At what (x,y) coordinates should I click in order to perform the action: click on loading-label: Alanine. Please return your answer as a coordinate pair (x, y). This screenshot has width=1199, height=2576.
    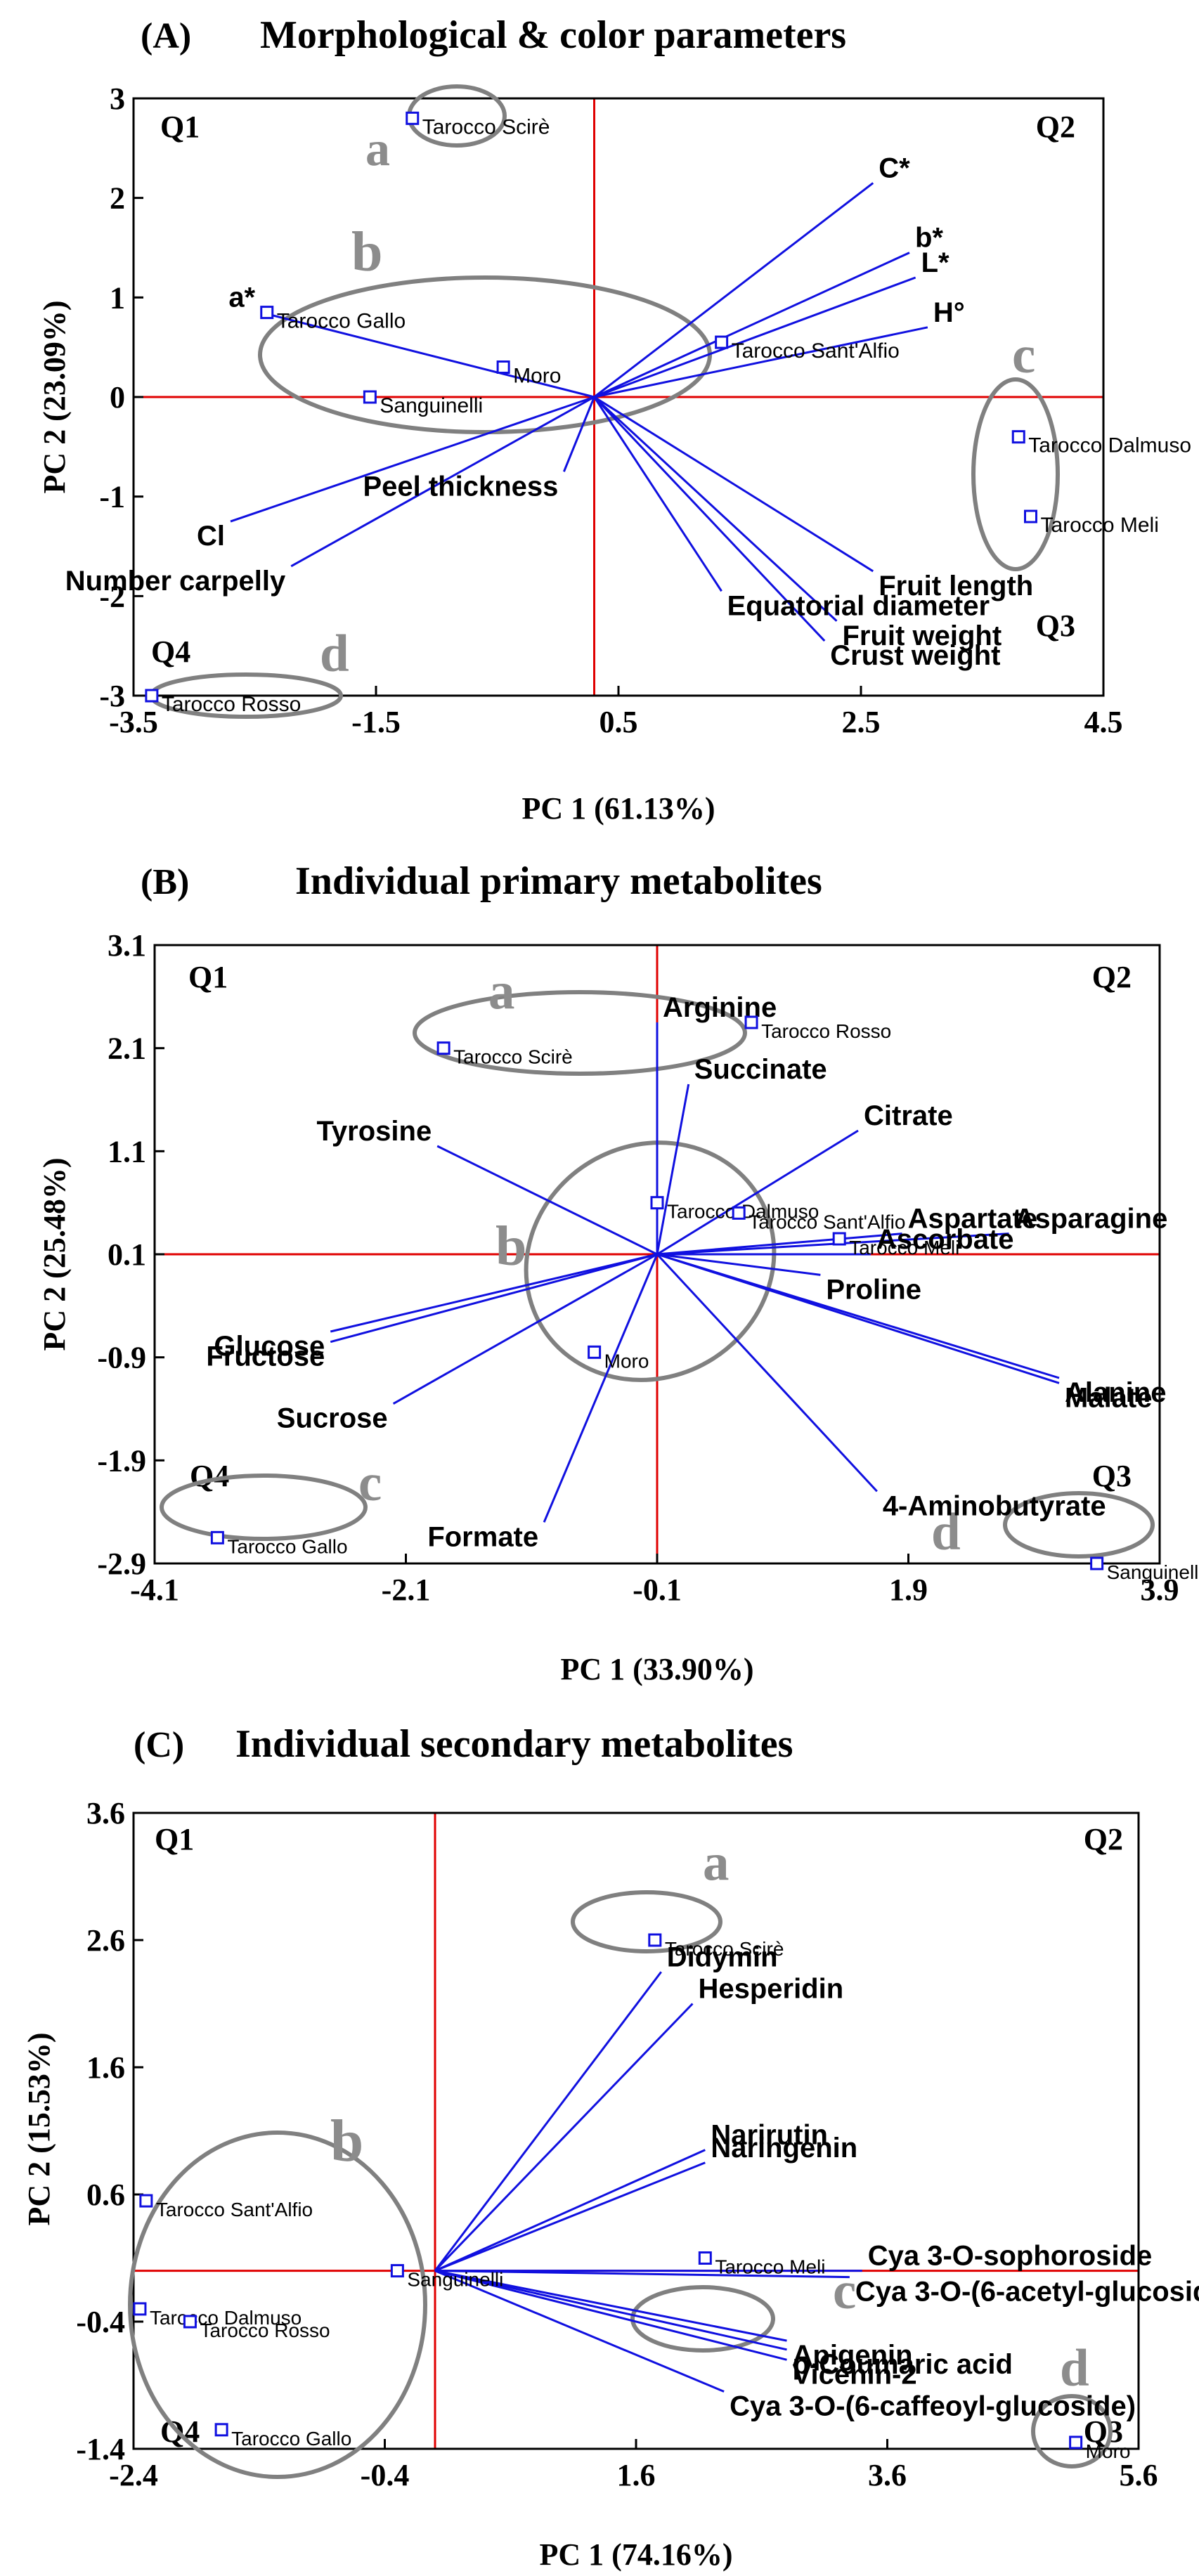
    Looking at the image, I should click on (1115, 1392).